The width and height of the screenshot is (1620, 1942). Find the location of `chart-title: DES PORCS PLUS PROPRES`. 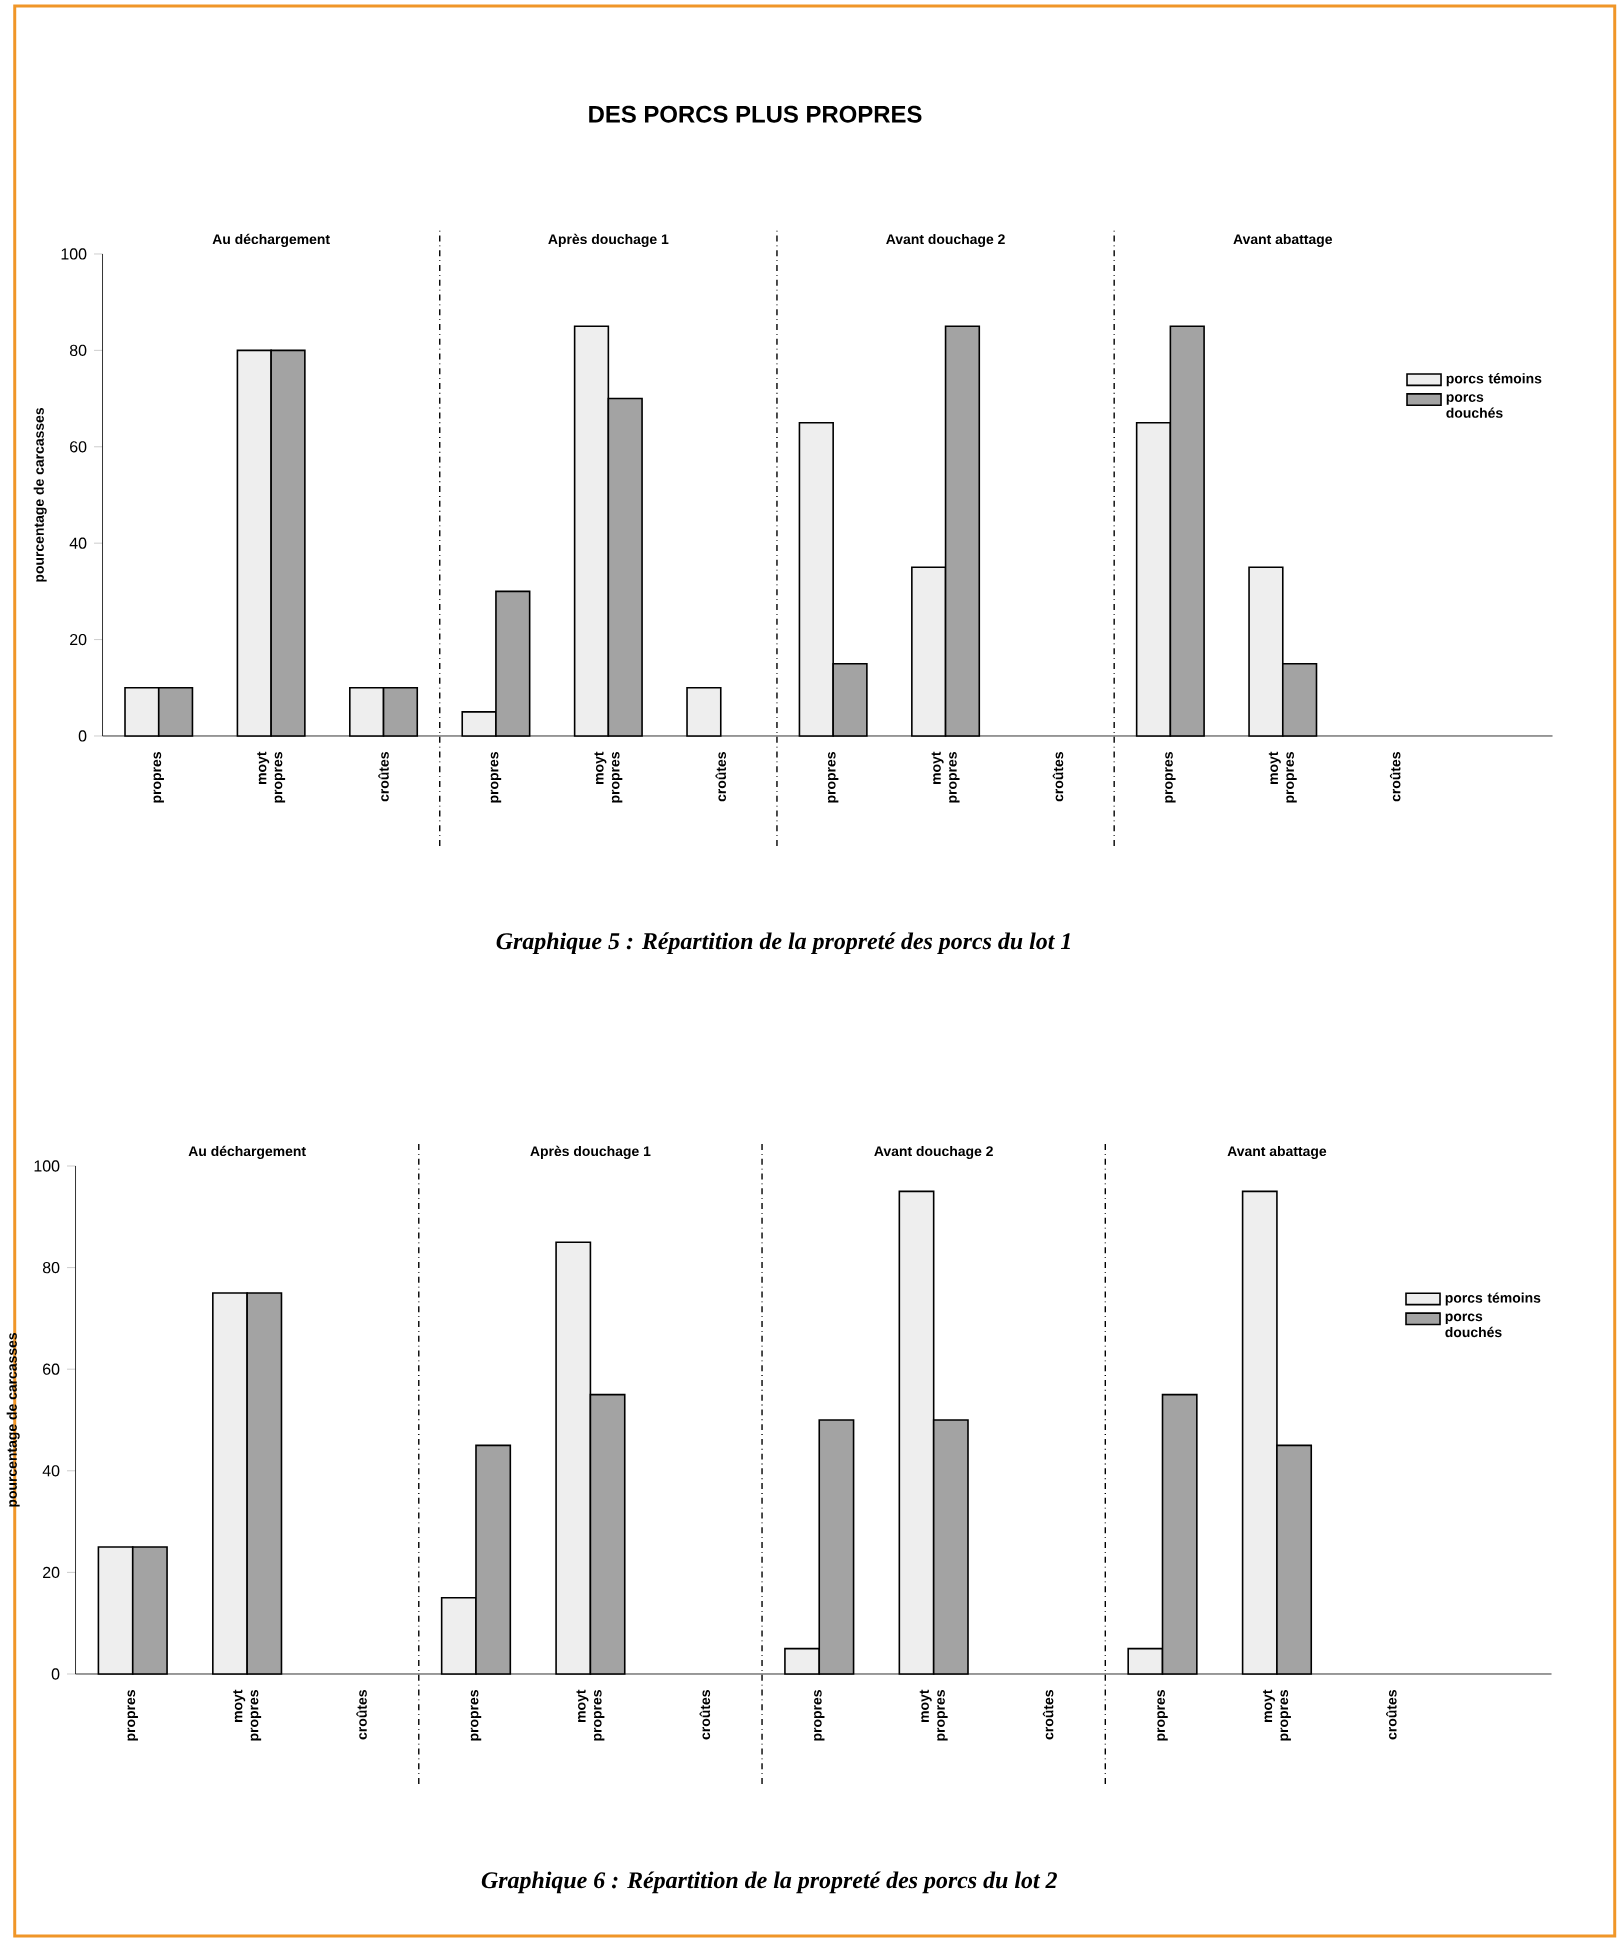

chart-title: DES PORCS PLUS PROPRES is located at coordinates (755, 114).